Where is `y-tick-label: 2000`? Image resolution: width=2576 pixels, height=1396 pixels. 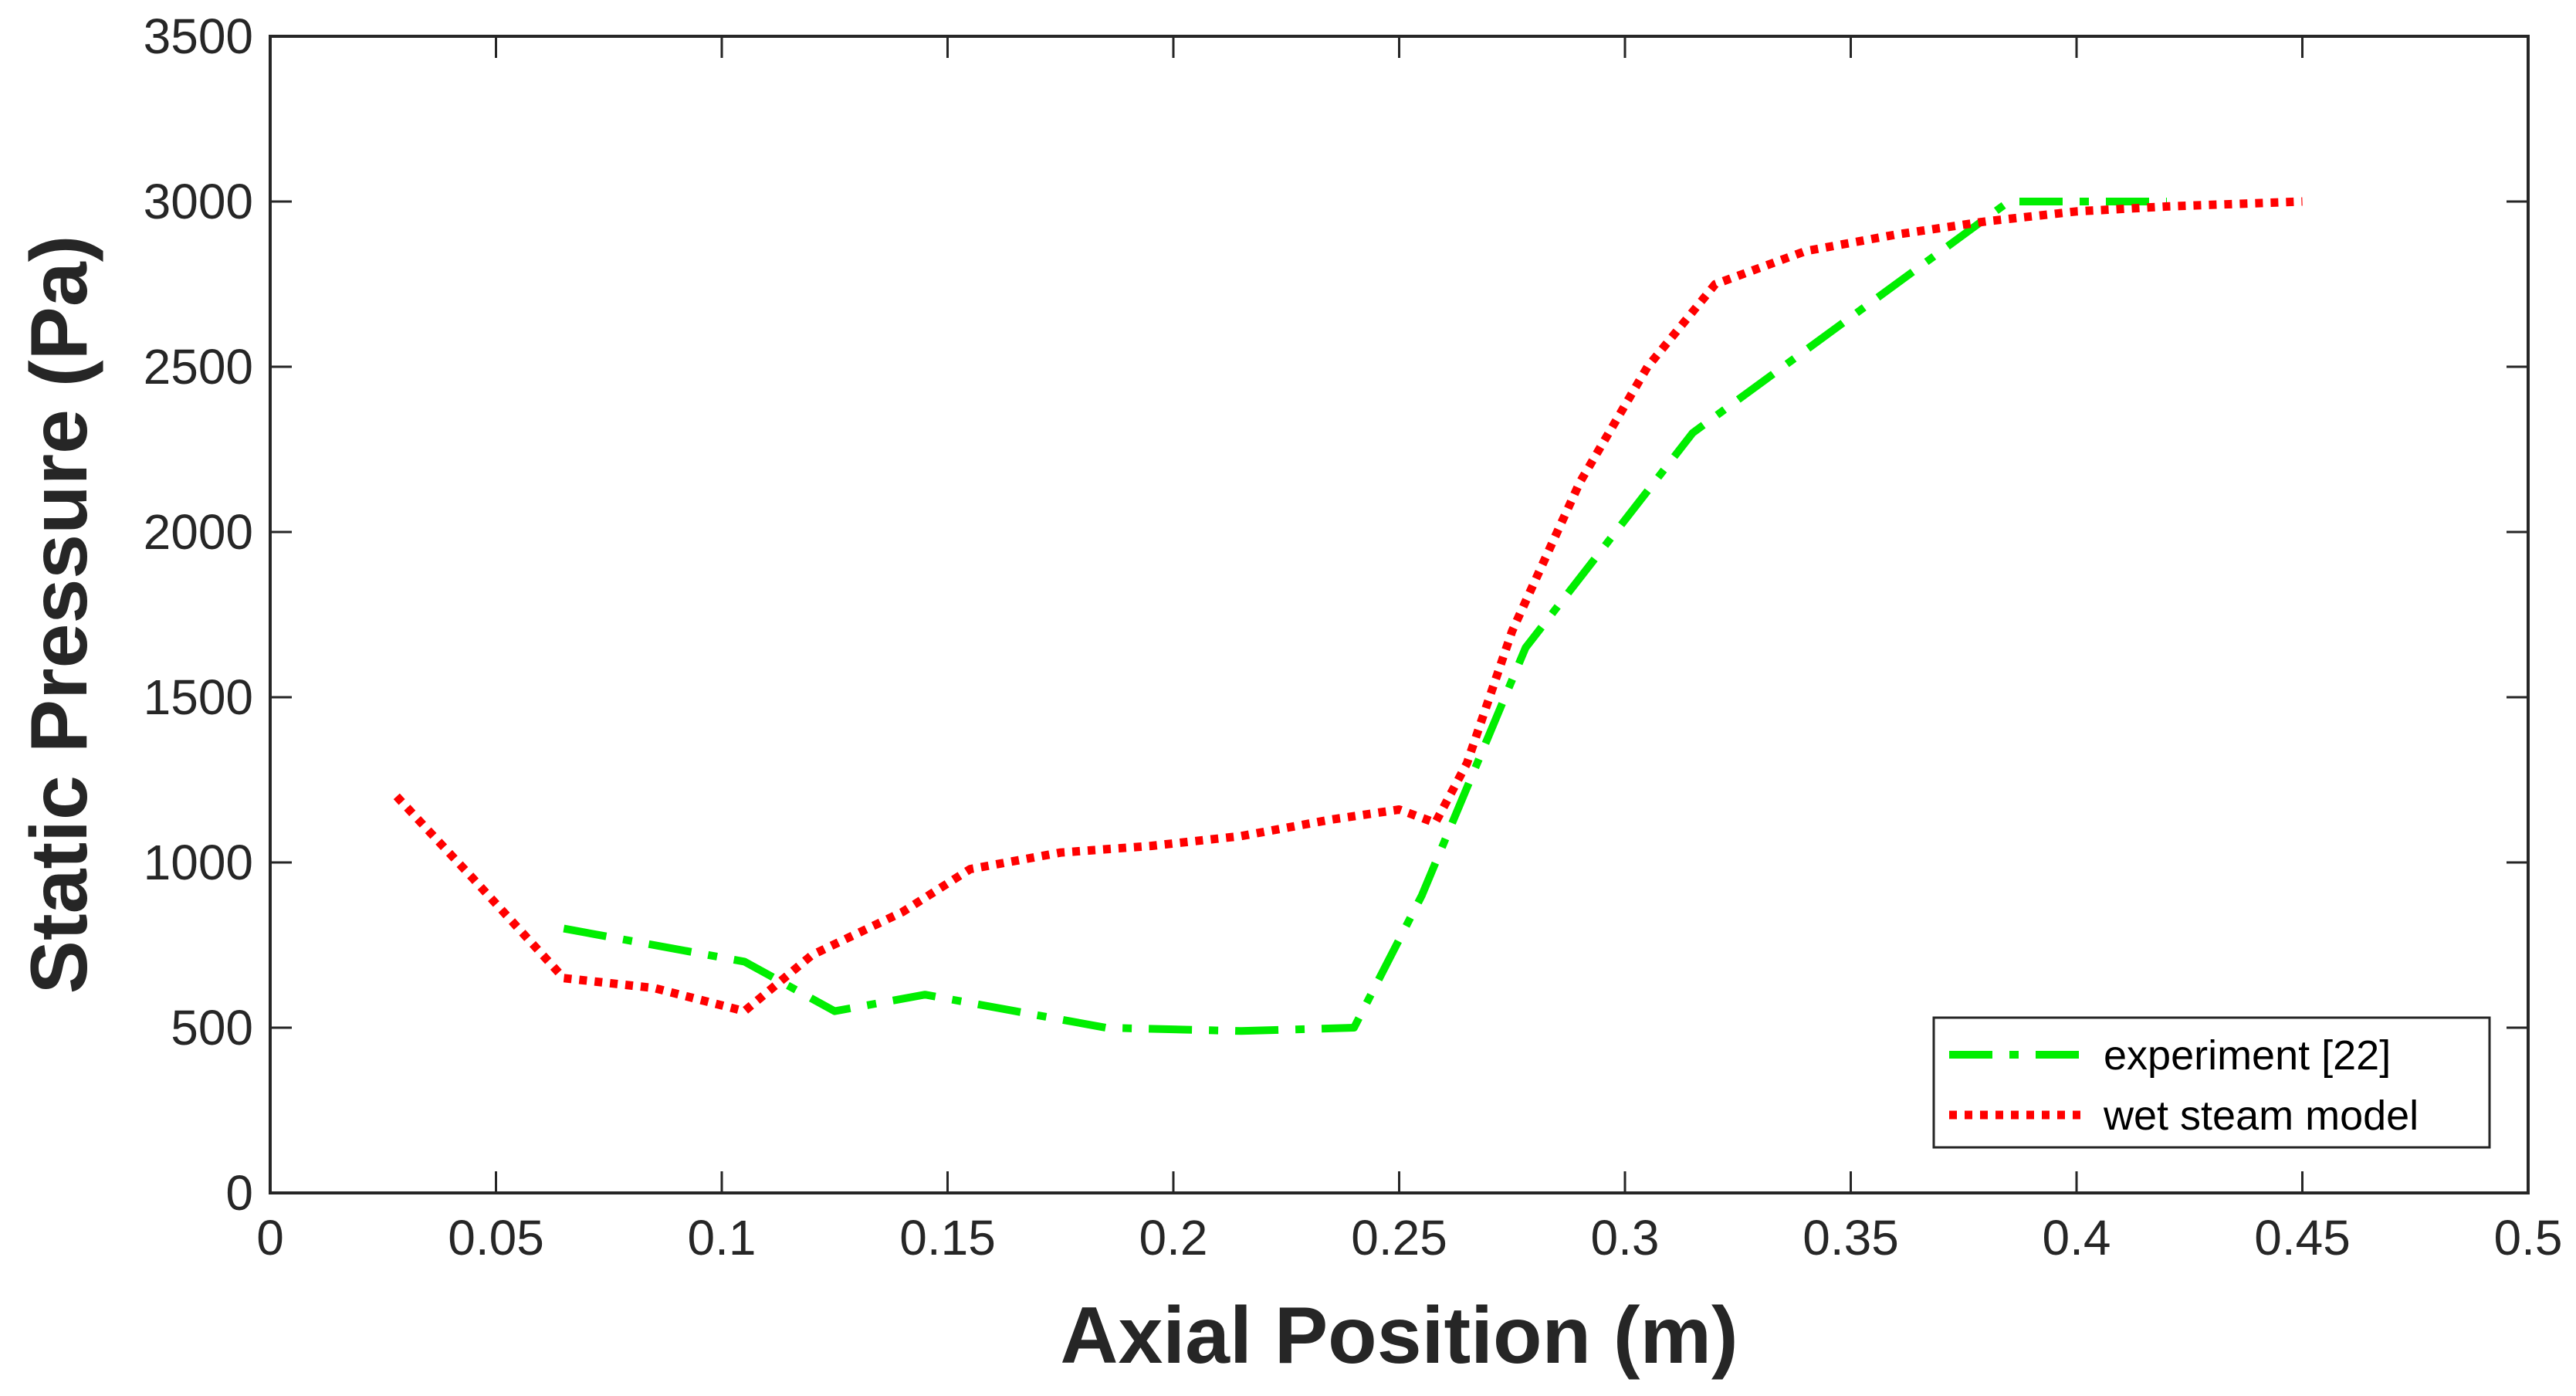
y-tick-label: 2000 is located at coordinates (198, 532).